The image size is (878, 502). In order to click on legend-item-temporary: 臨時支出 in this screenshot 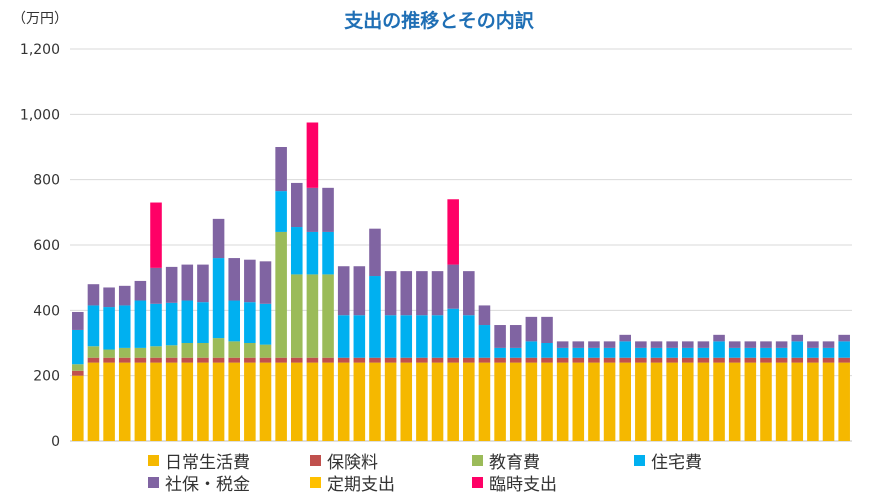, I will do `click(514, 482)`.